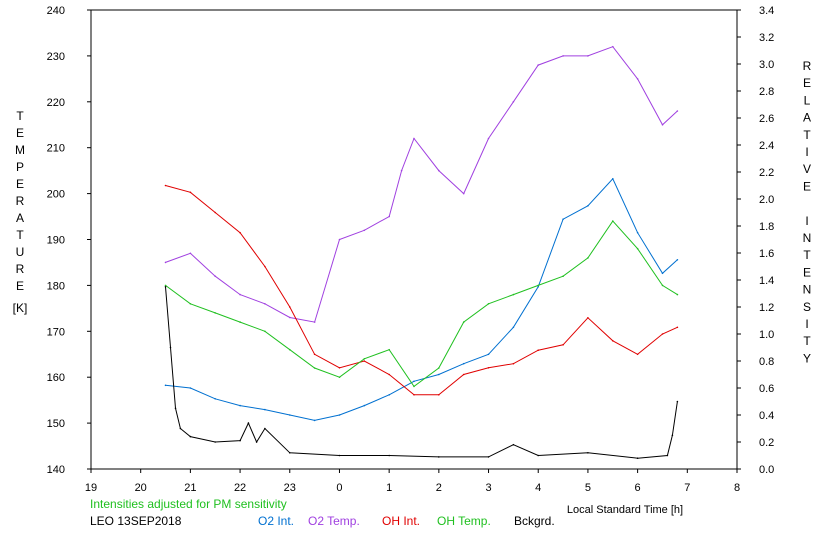 This screenshot has width=828, height=535. What do you see at coordinates (56, 424) in the screenshot?
I see `left-tick-label: 150` at bounding box center [56, 424].